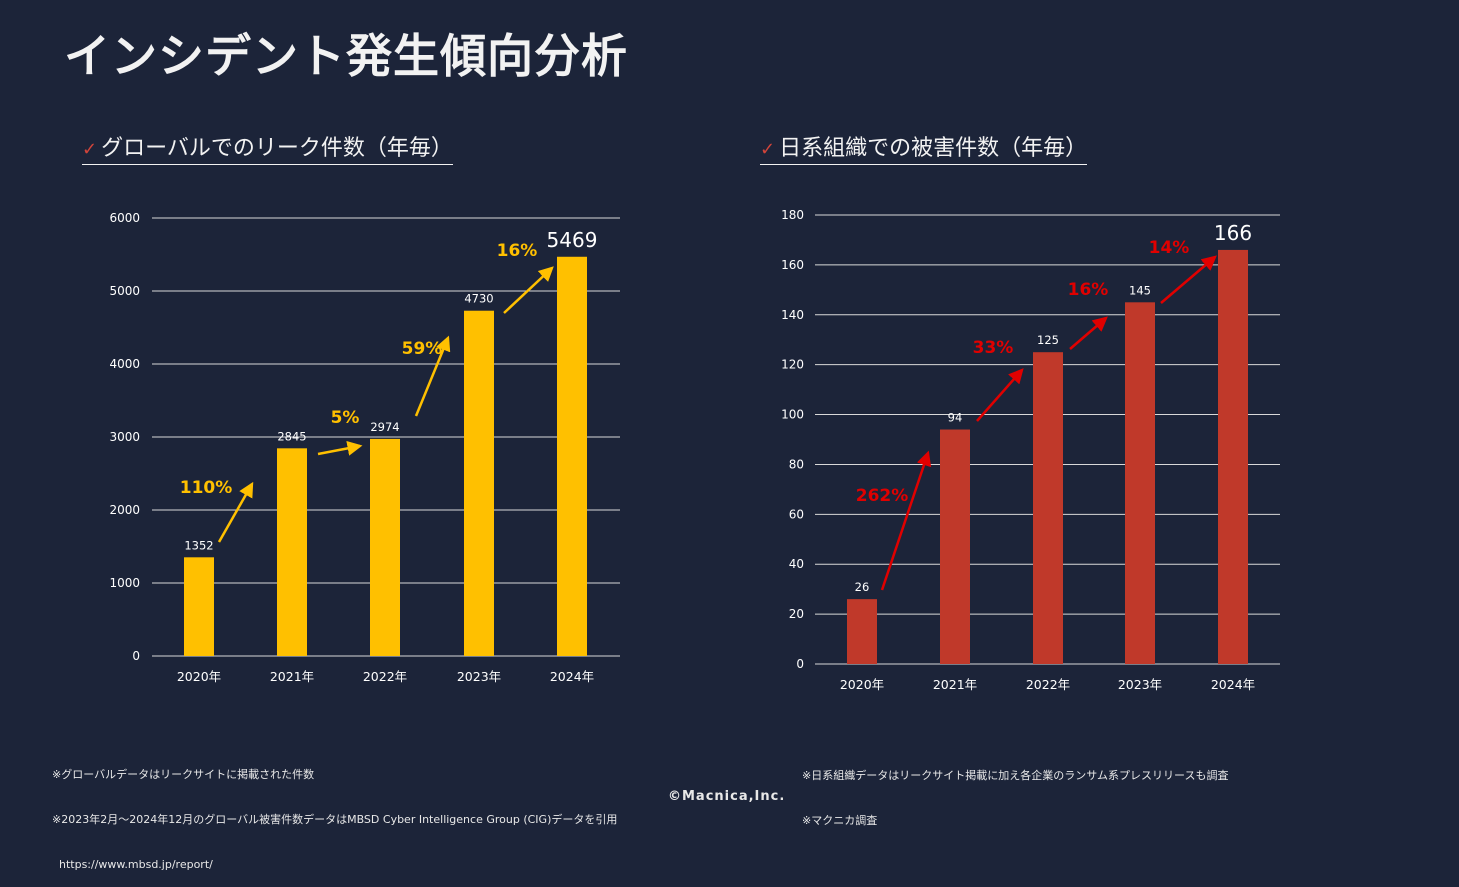  I want to click on chart-title-text: グローバルでのリーク件数（年毎）, so click(277, 148).